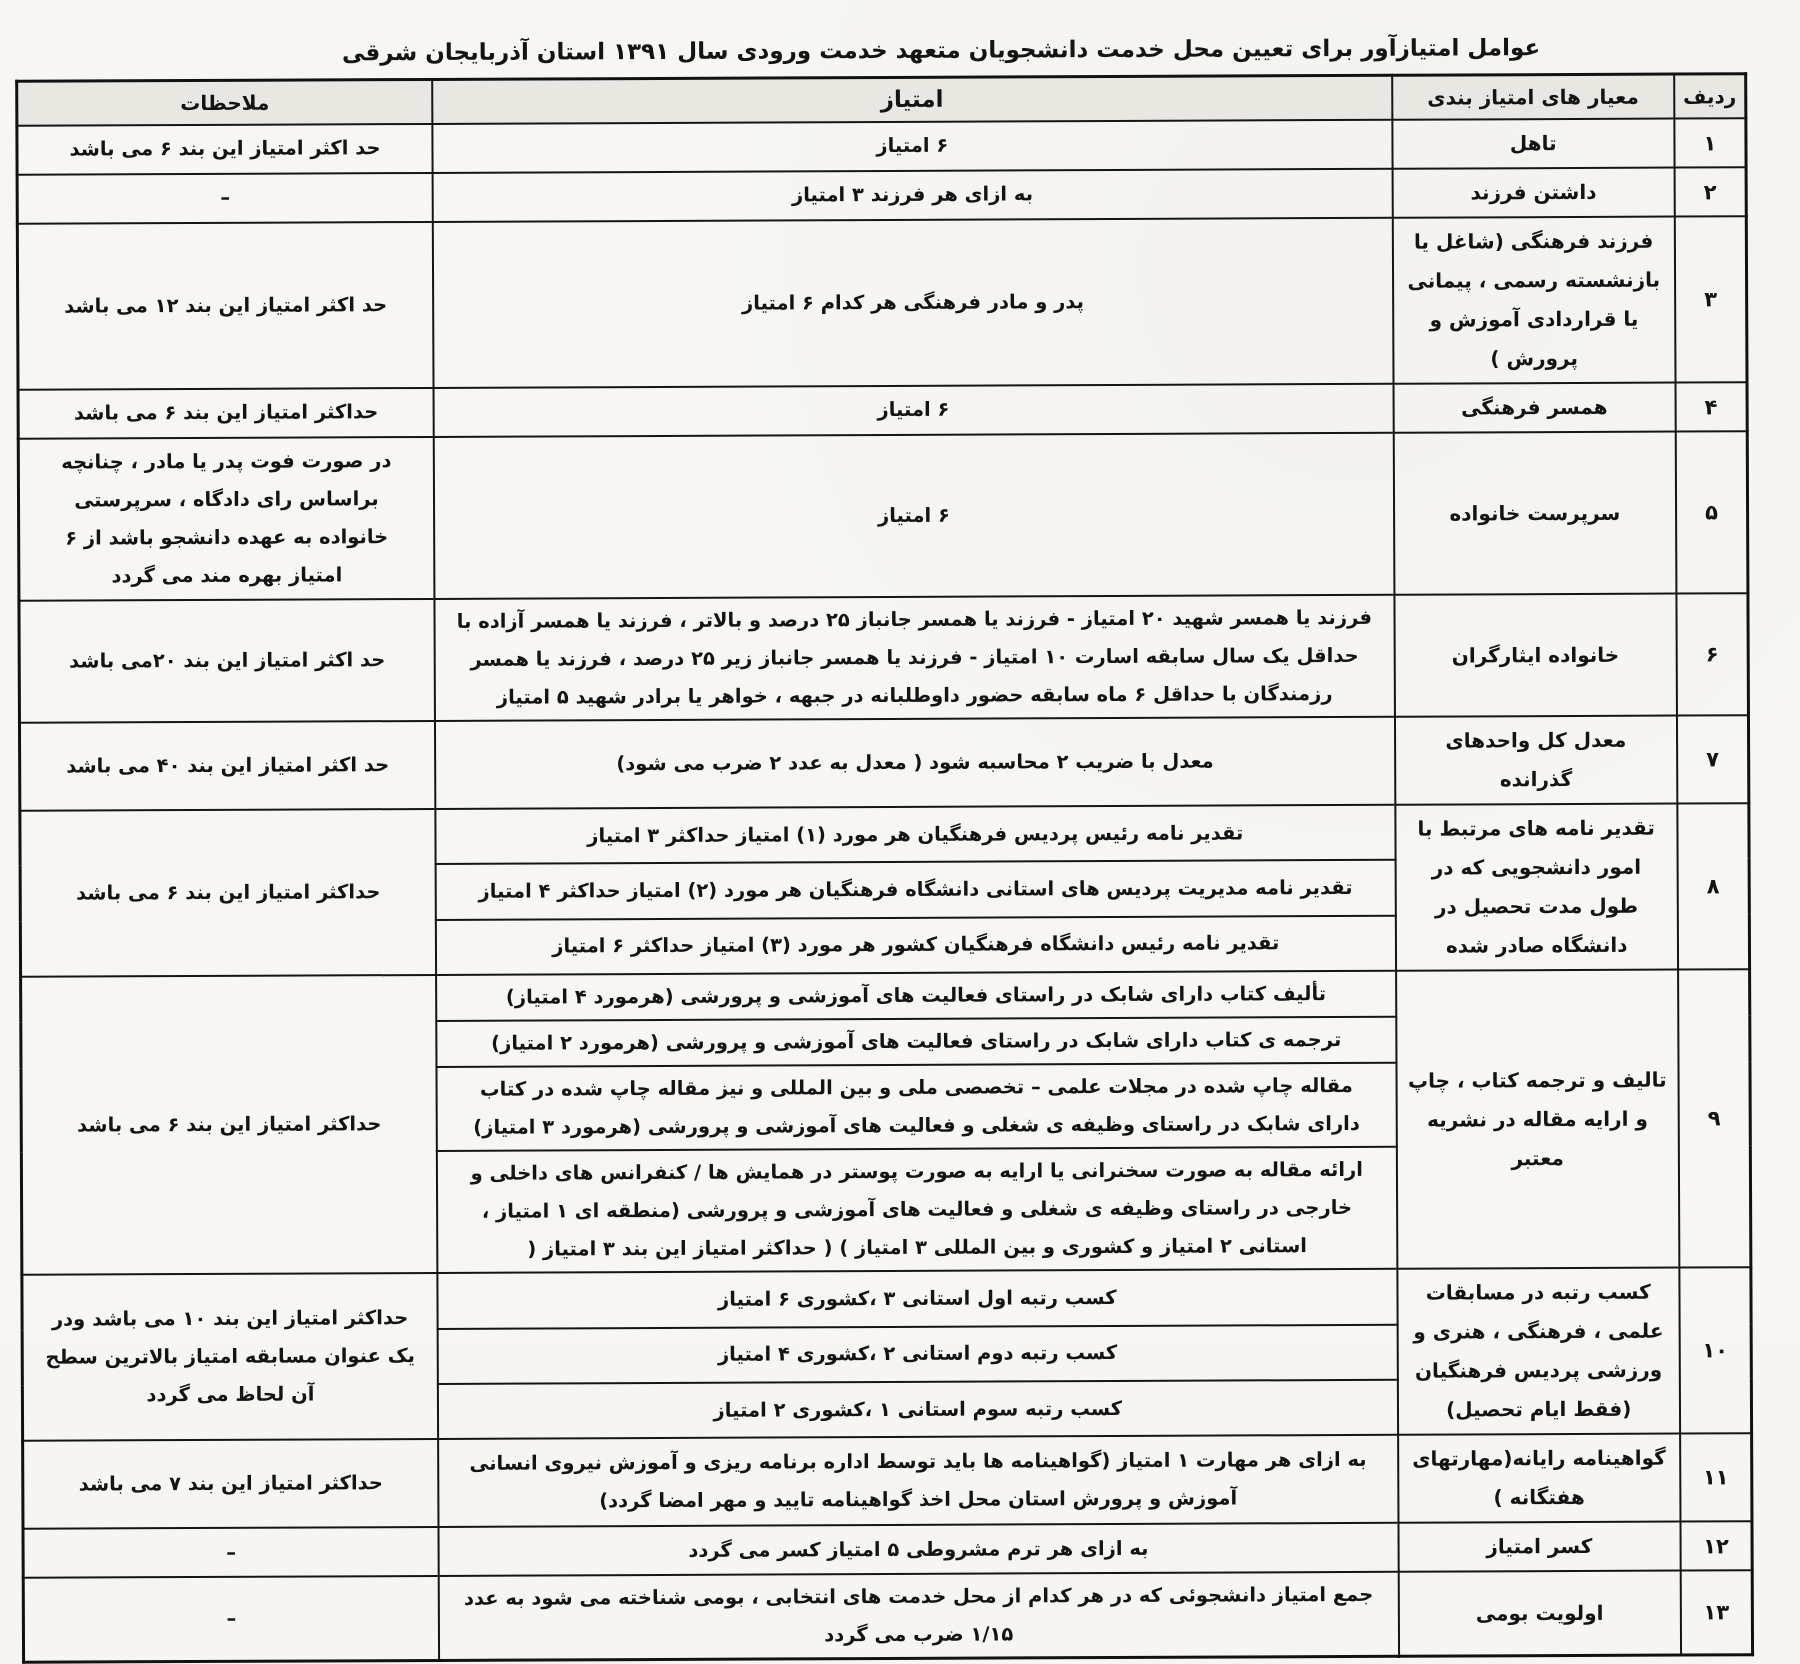  What do you see at coordinates (913, 302) in the screenshot?
I see `points-cell: پدر و مادر فرهنگی هر کدام ۶ امتیاز` at bounding box center [913, 302].